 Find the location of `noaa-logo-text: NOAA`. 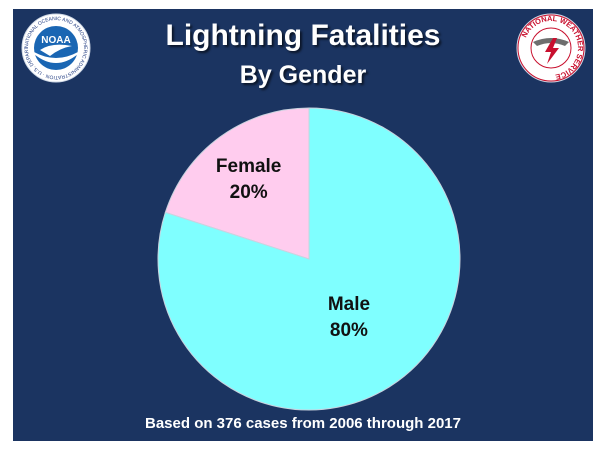

noaa-logo-text: NOAA is located at coordinates (55, 40).